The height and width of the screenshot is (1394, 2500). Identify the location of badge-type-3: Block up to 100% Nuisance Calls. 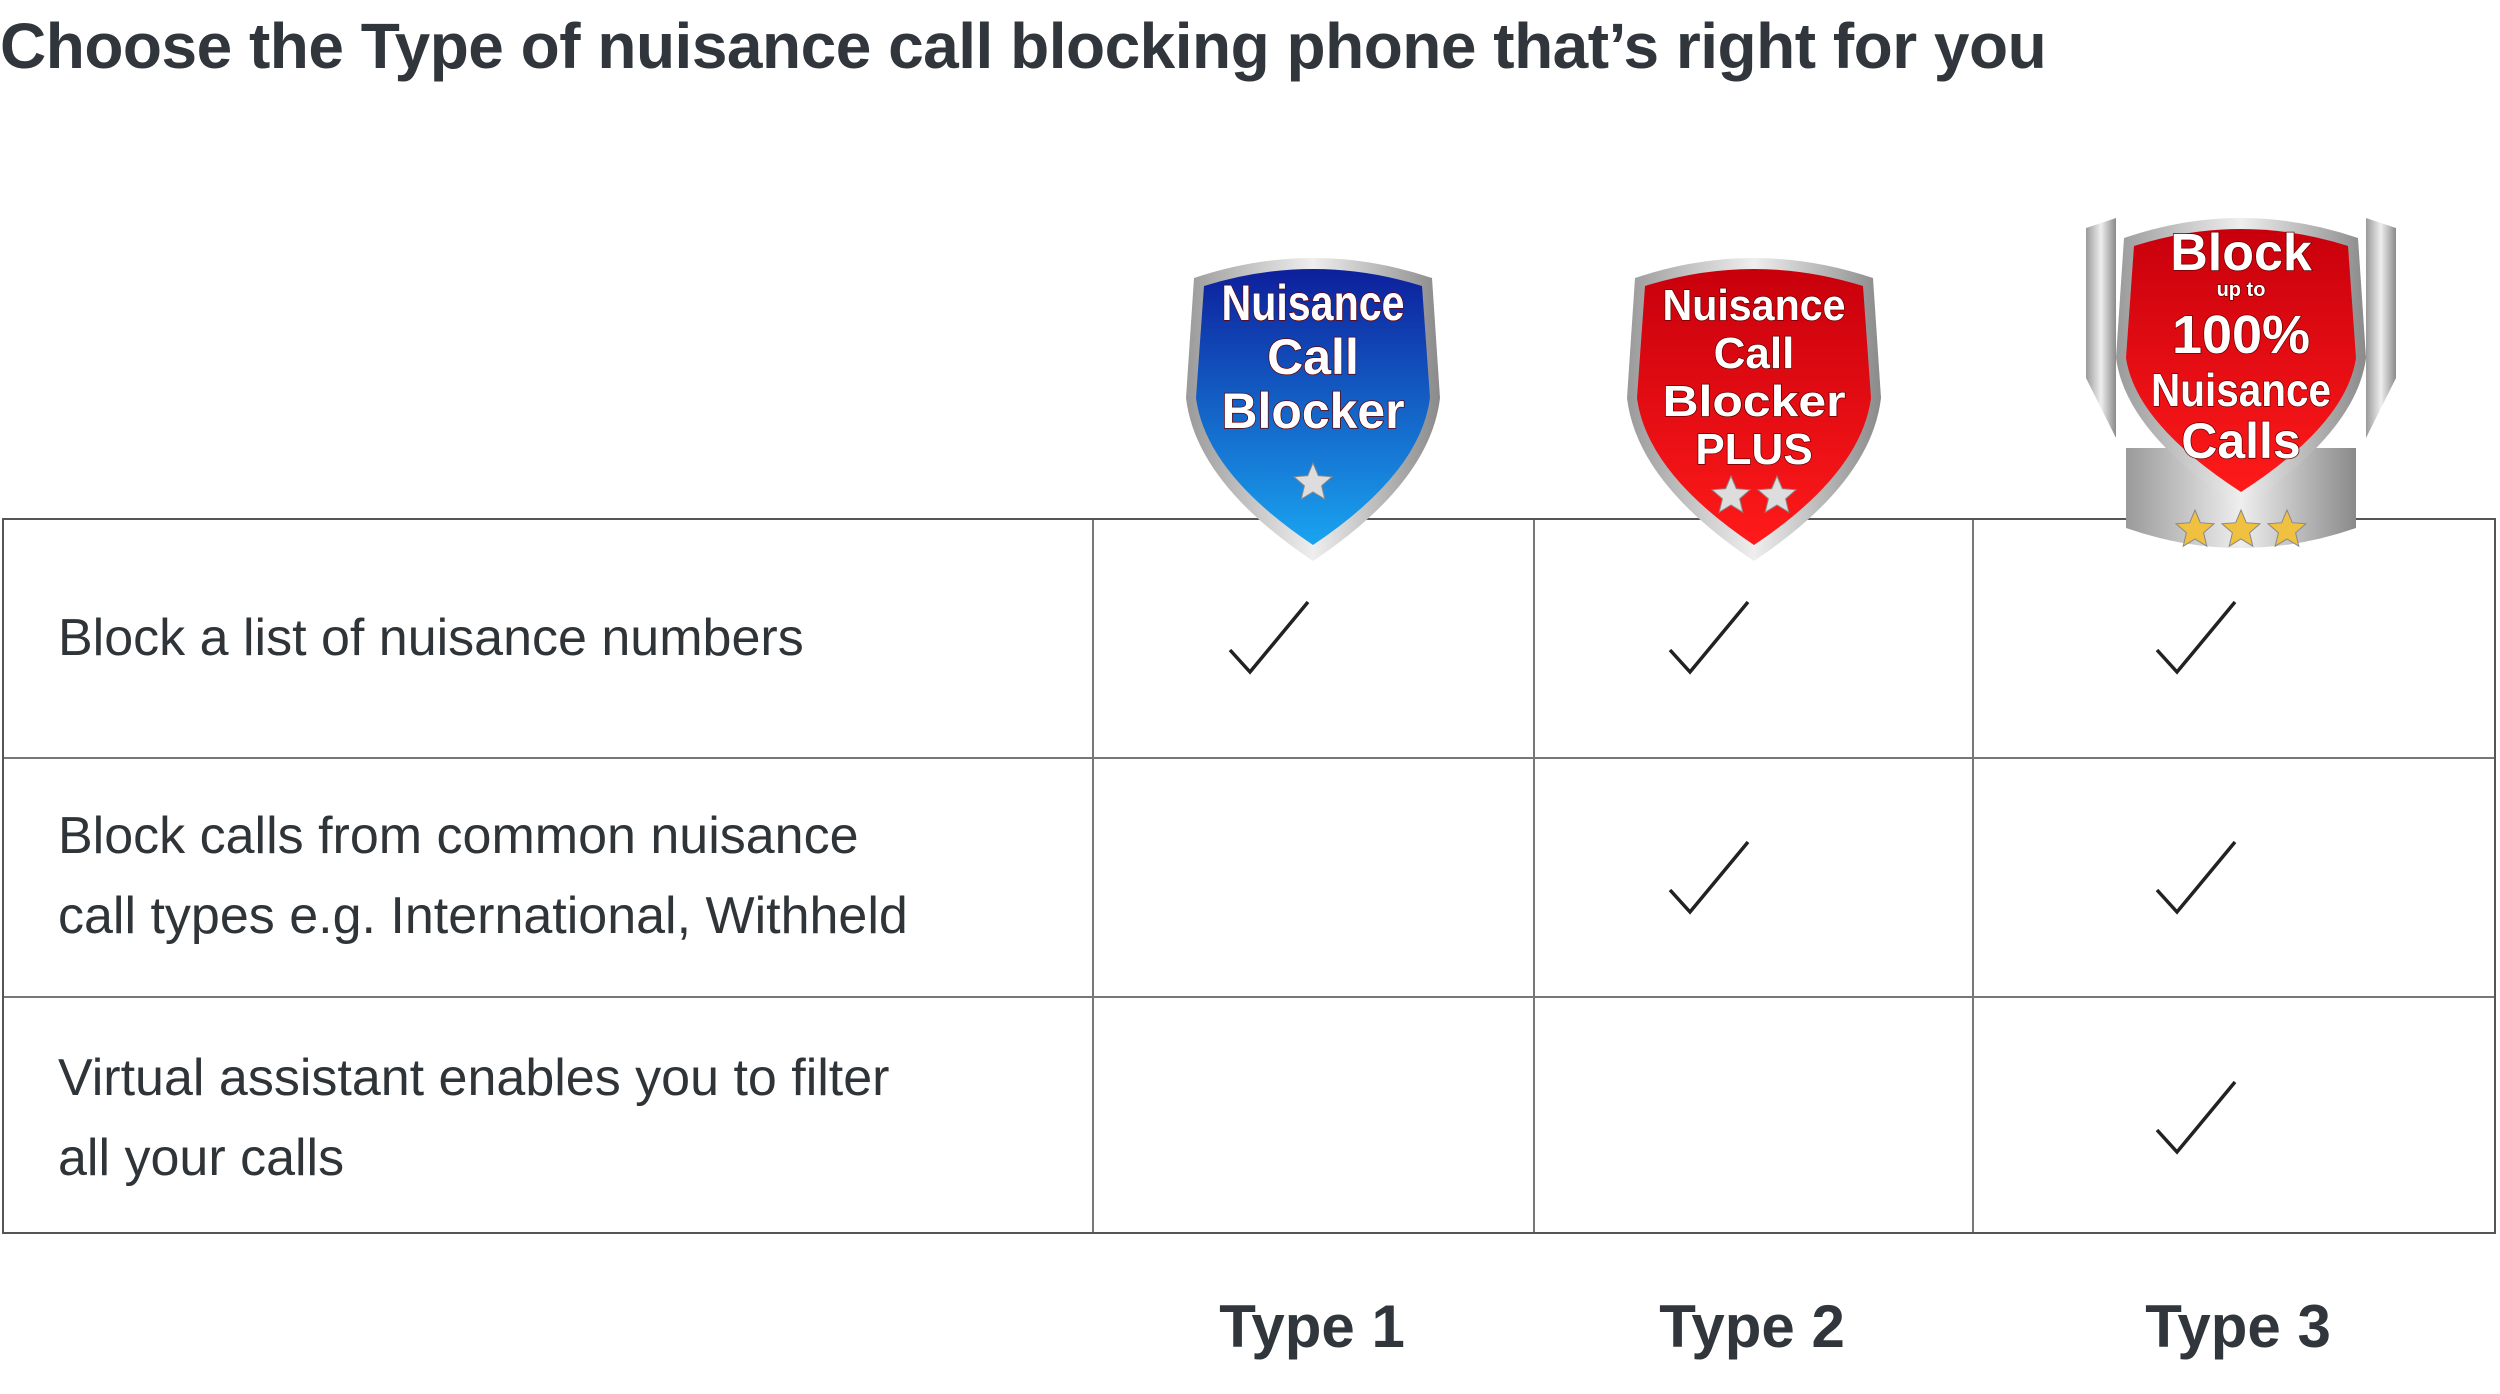
(2241, 384).